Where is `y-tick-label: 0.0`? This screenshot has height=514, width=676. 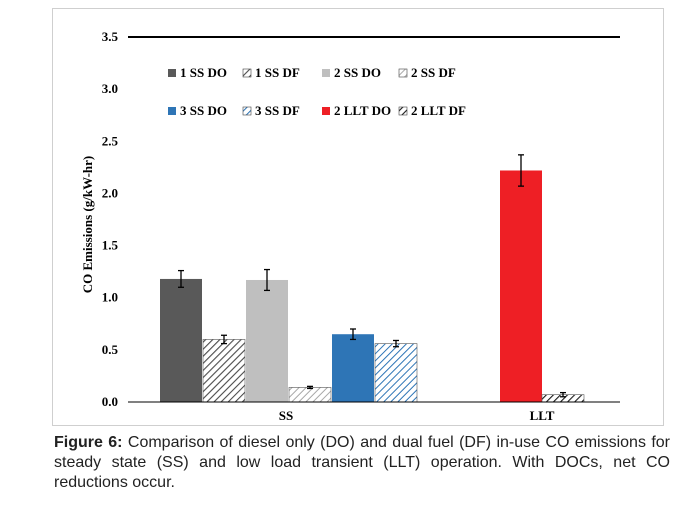 y-tick-label: 0.0 is located at coordinates (110, 401).